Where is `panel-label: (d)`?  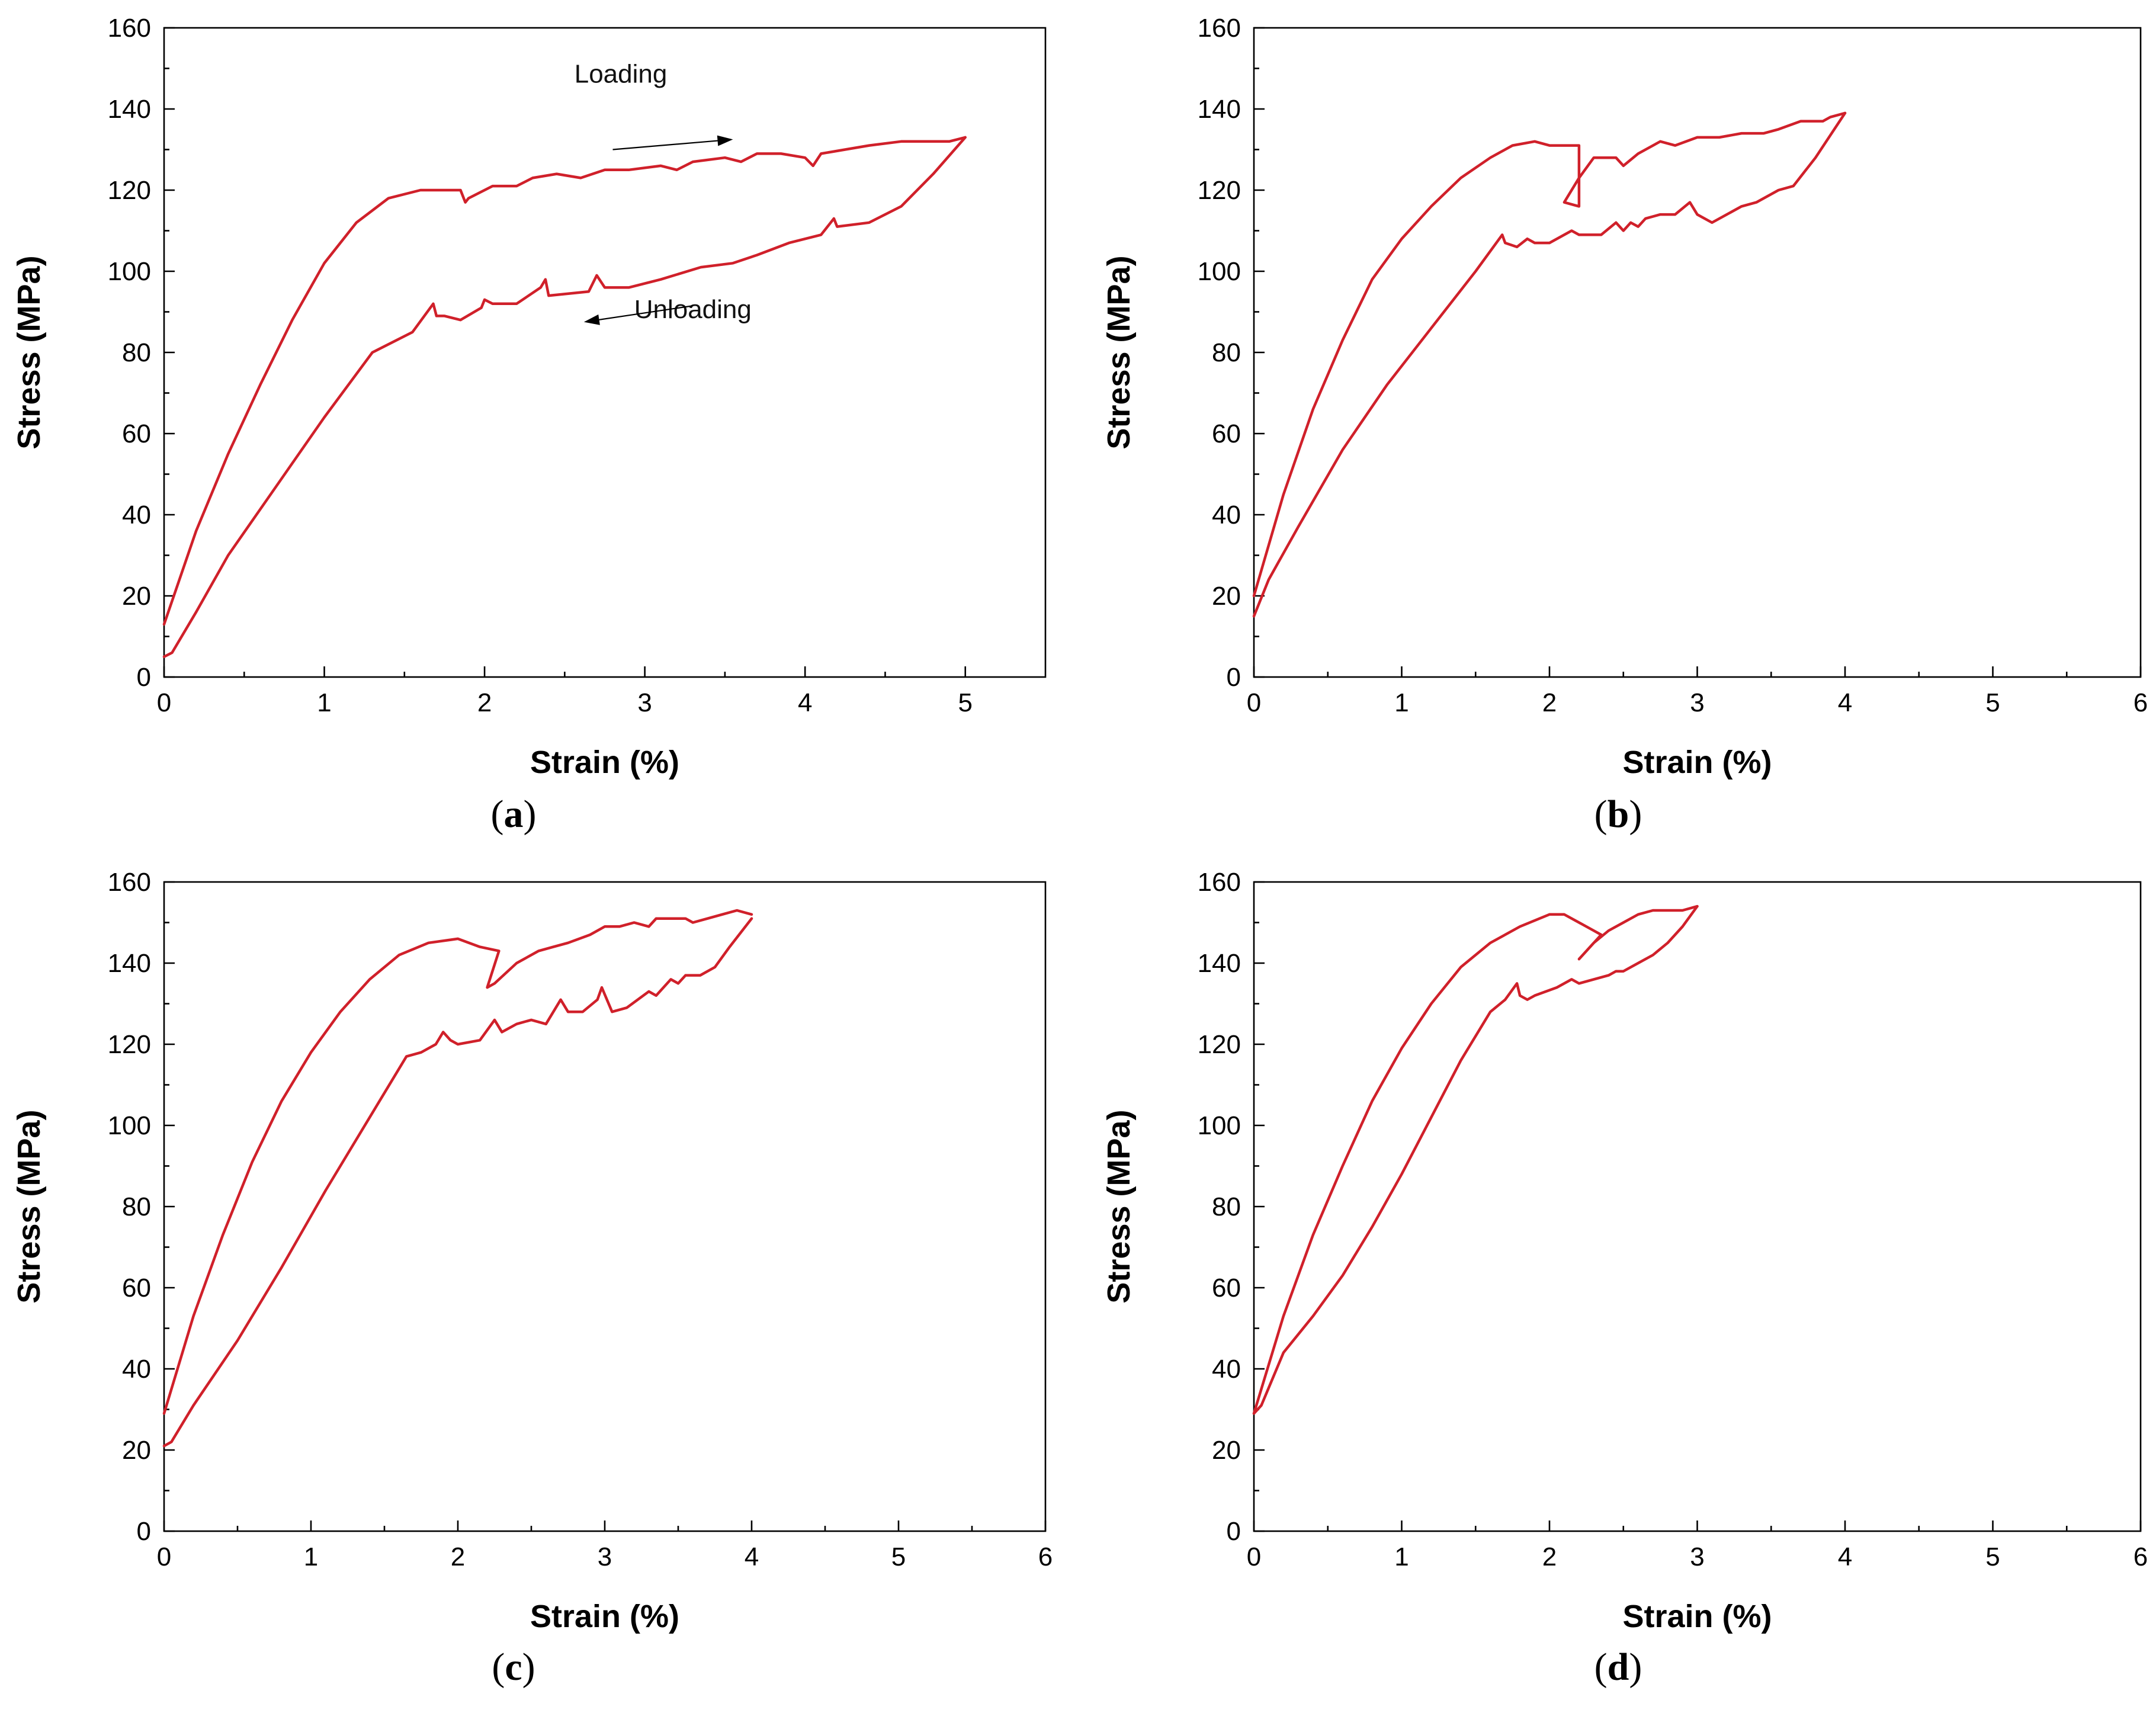 panel-label: (d) is located at coordinates (1618, 1667).